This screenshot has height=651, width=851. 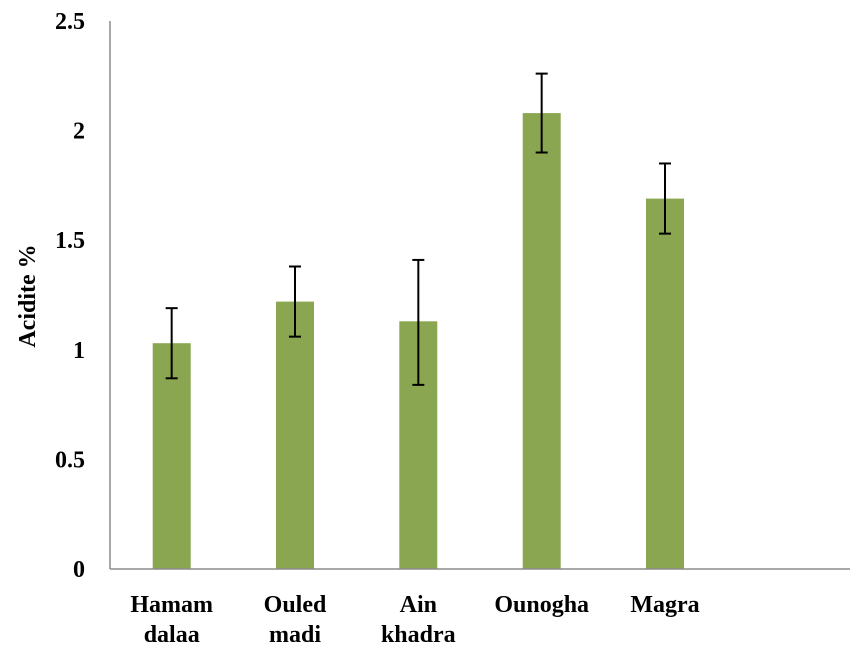 I want to click on y-tick-label: 2, so click(x=79, y=132).